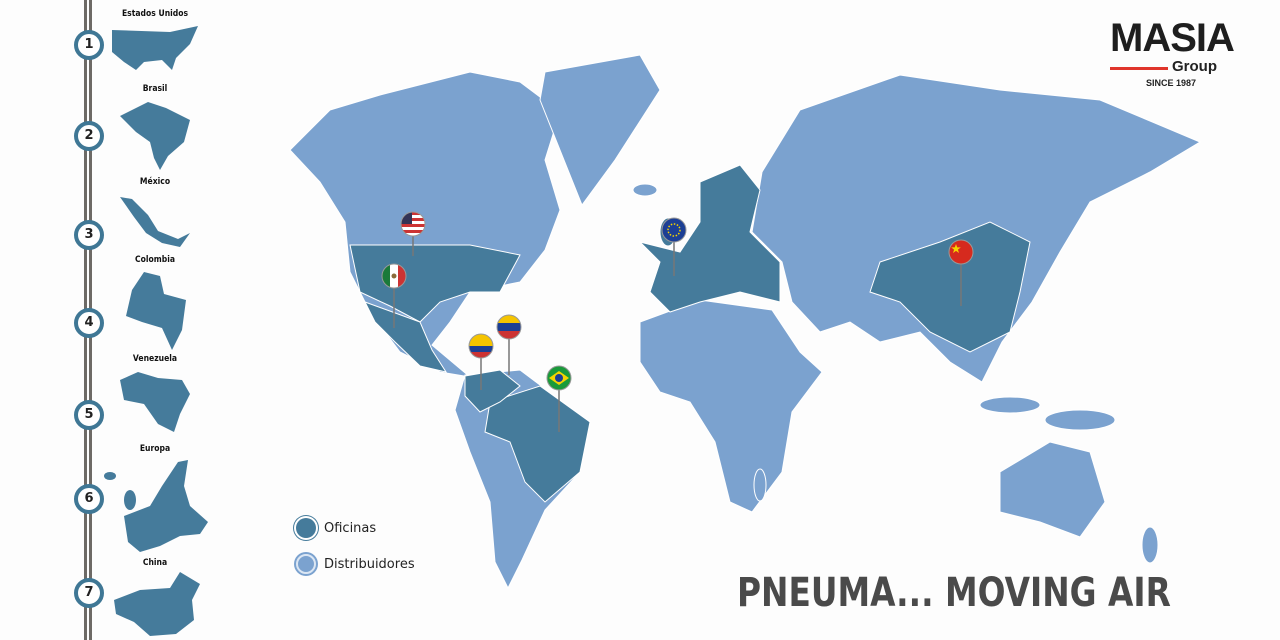 Image resolution: width=1280 pixels, height=640 pixels. Describe the element at coordinates (1172, 38) in the screenshot. I see `logo-name: MASIA` at that location.